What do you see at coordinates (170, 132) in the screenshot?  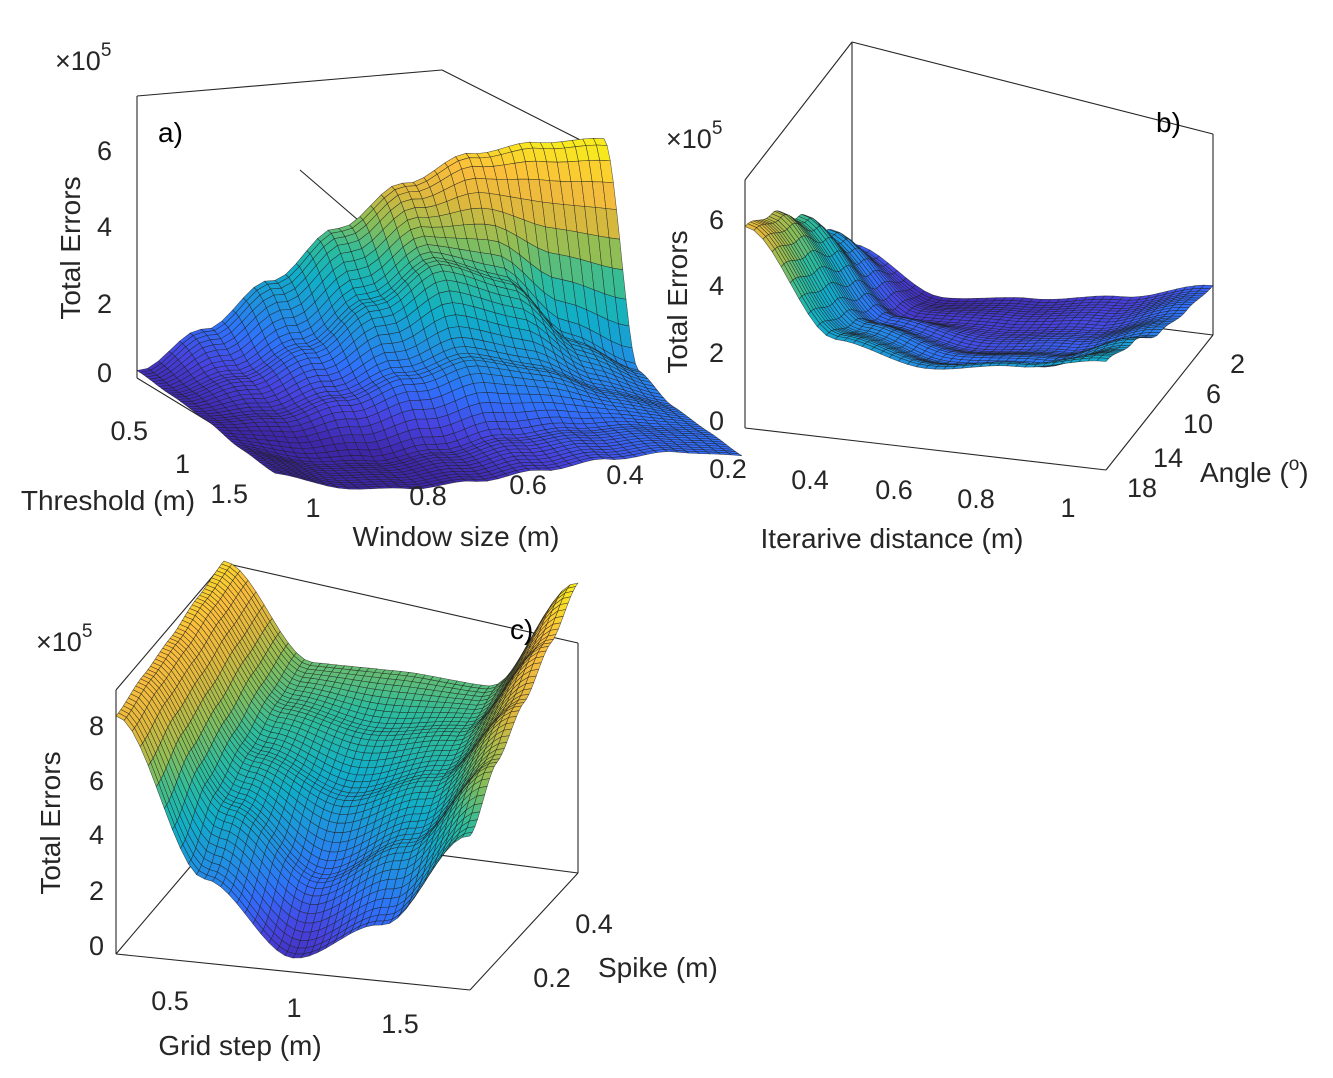 I see `panel-label-a: a)` at bounding box center [170, 132].